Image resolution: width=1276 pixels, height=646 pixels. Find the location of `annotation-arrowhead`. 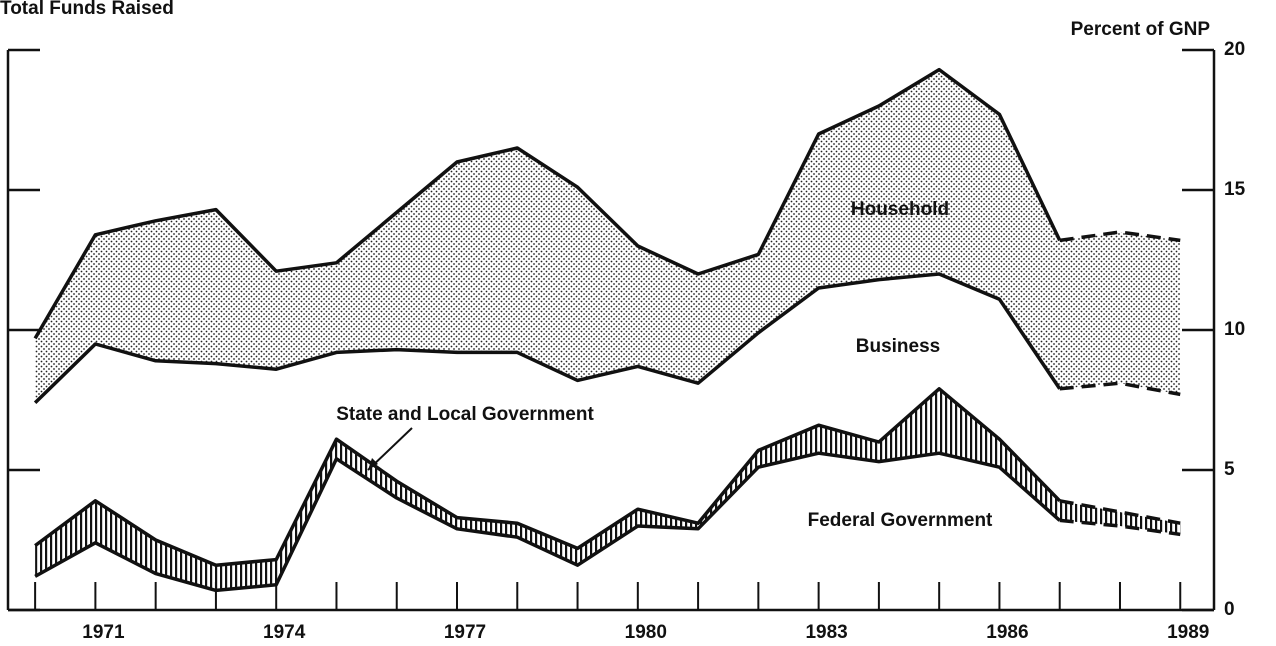

annotation-arrowhead is located at coordinates (373, 464).